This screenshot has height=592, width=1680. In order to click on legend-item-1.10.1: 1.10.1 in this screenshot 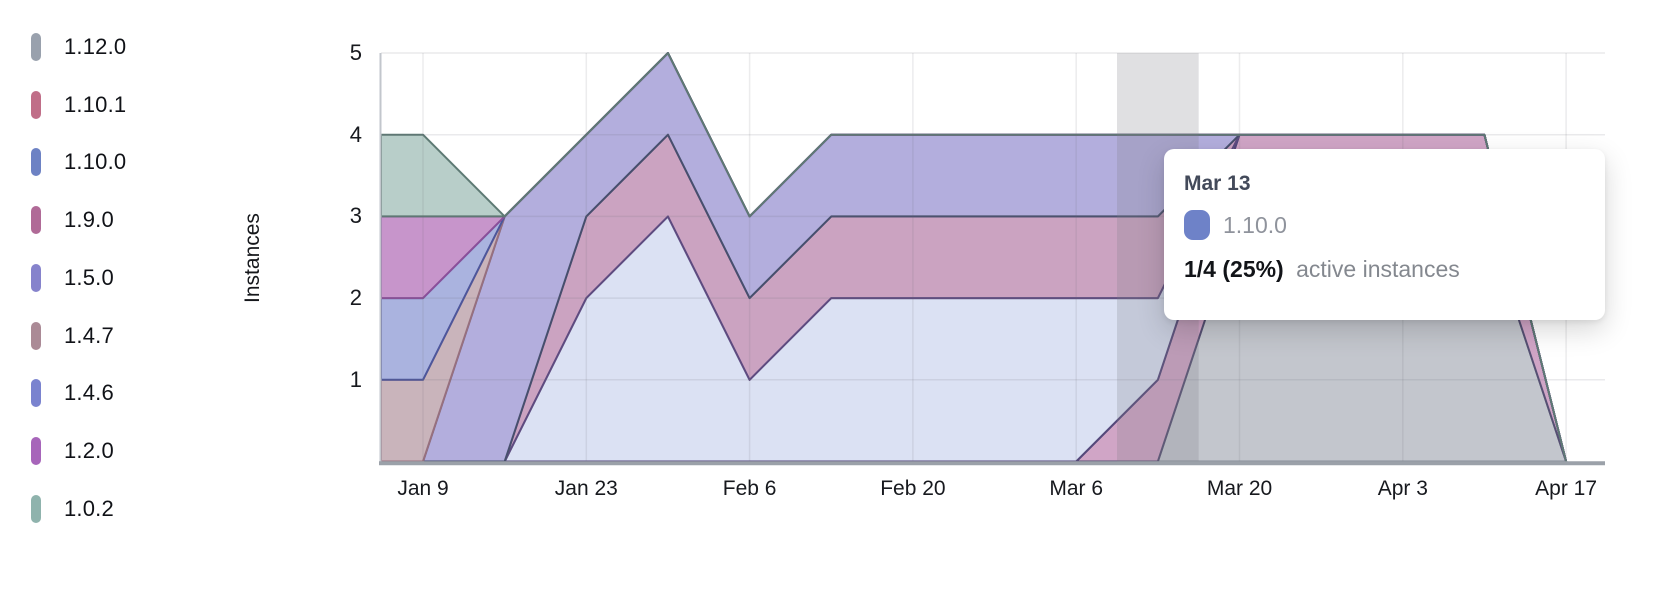, I will do `click(78, 105)`.